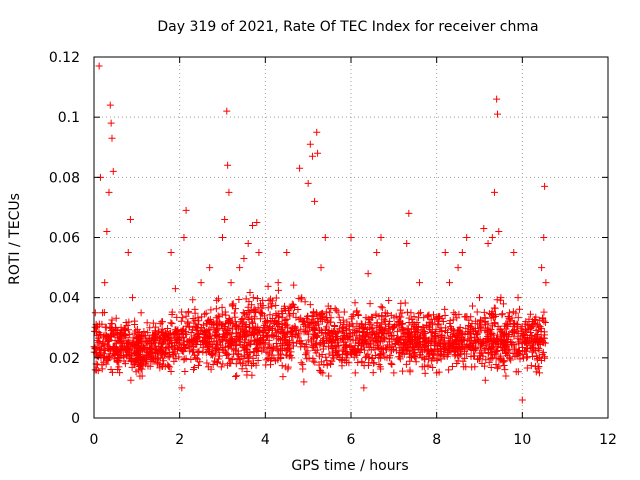  Describe the element at coordinates (64, 58) in the screenshot. I see `y-tick-label: 0.12` at that location.